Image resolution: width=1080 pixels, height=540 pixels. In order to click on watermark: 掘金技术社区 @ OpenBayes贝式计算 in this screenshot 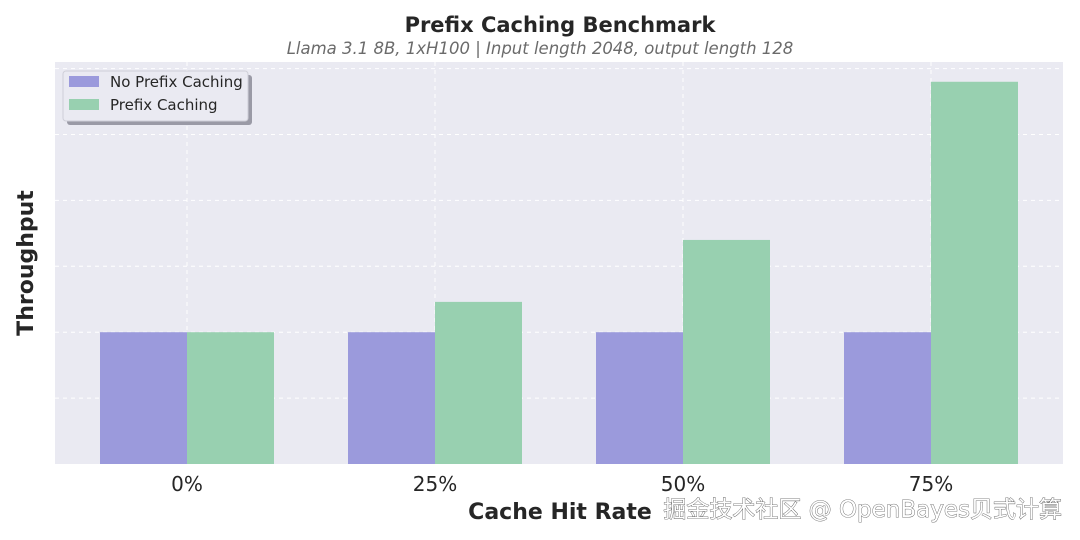, I will do `click(862, 510)`.